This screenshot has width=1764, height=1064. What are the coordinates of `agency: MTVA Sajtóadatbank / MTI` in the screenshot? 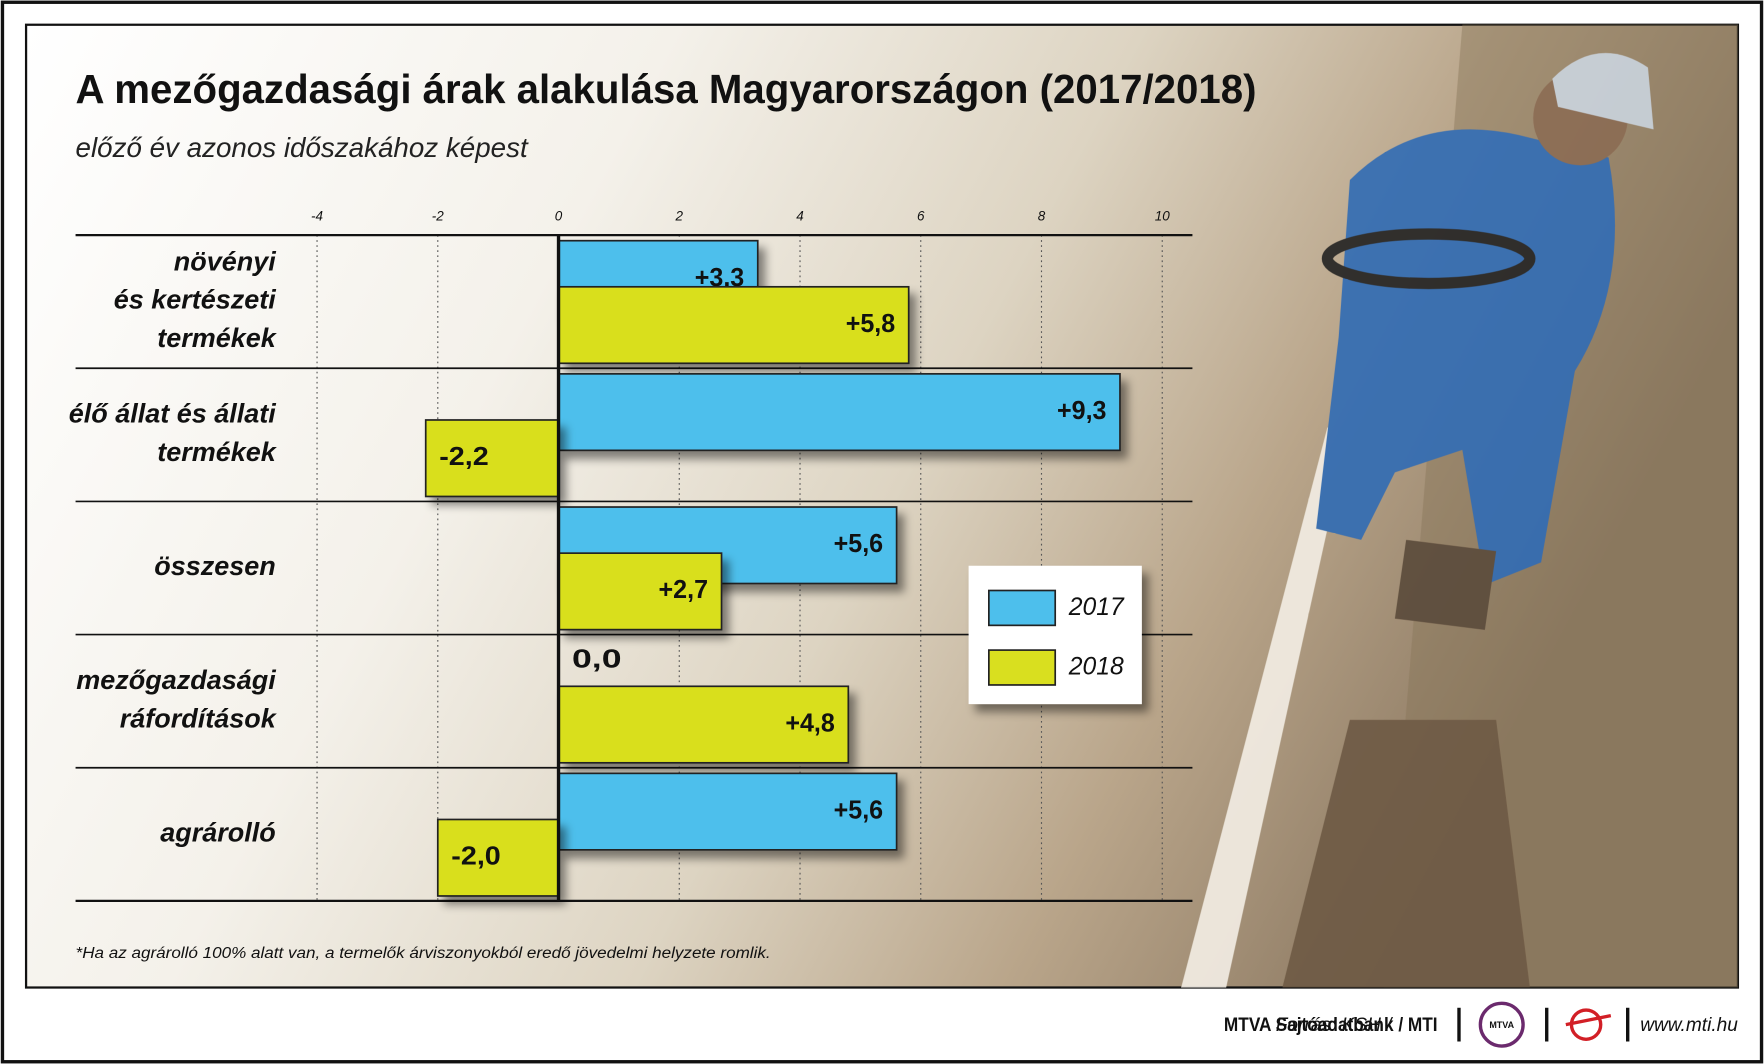 It's located at (1331, 1025).